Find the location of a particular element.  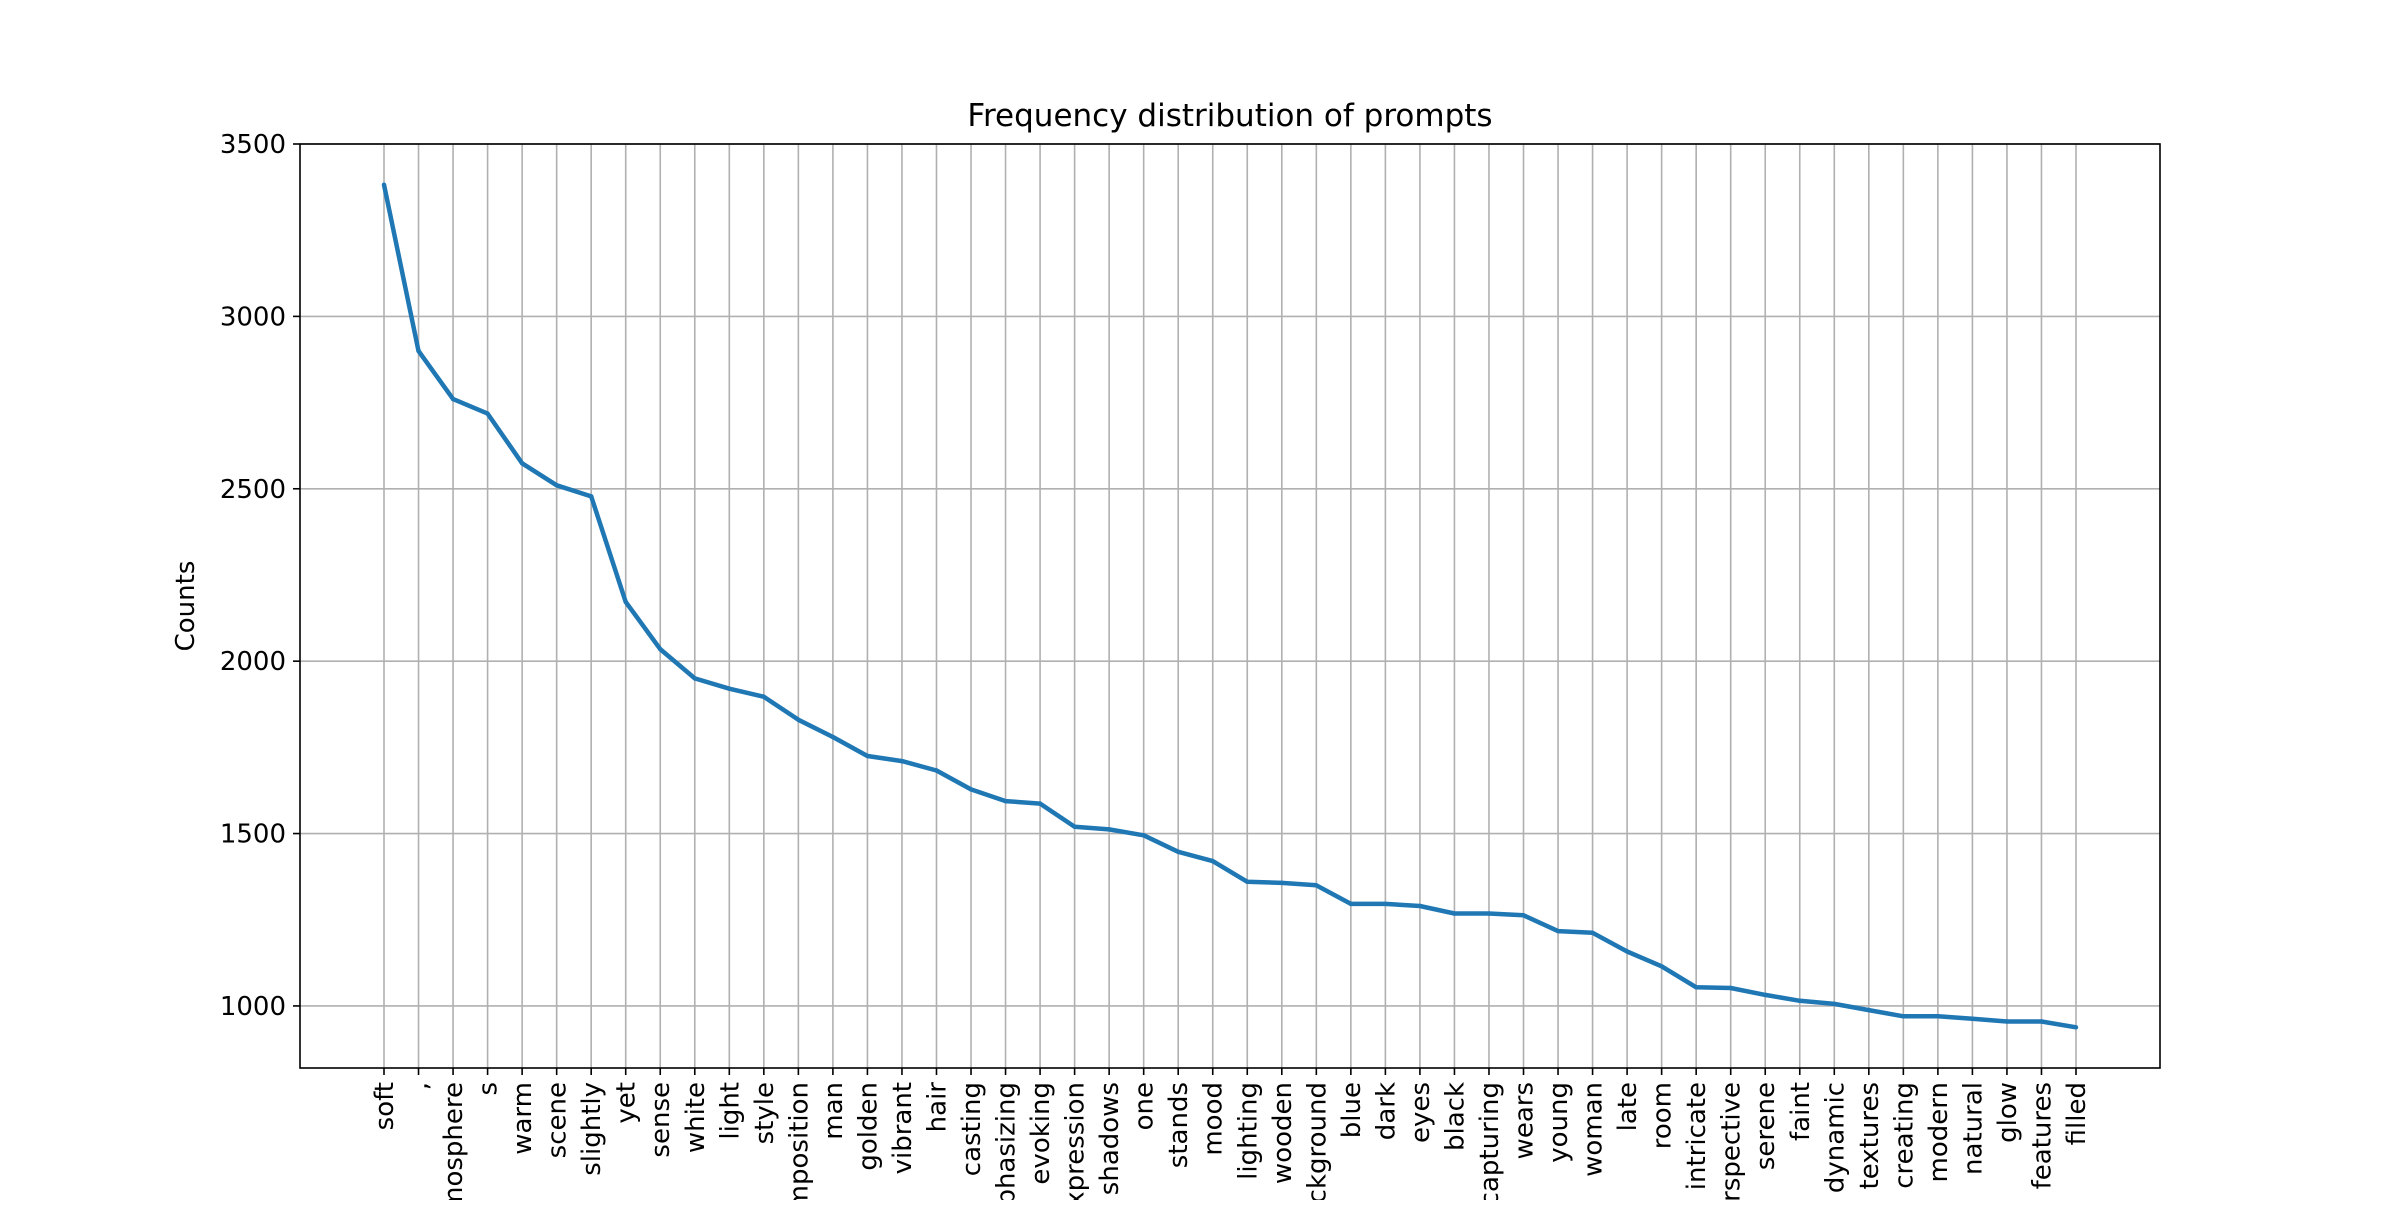

x-tick-label: background is located at coordinates (1317, 1141).